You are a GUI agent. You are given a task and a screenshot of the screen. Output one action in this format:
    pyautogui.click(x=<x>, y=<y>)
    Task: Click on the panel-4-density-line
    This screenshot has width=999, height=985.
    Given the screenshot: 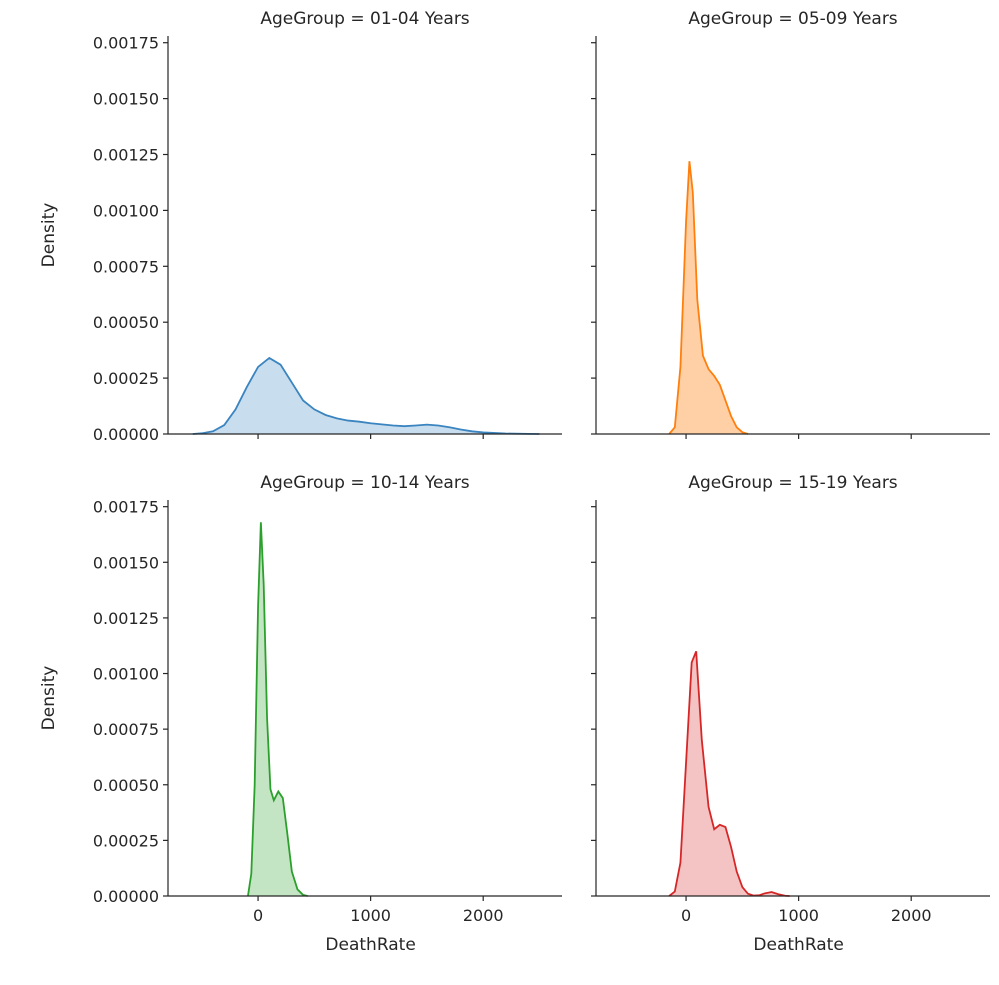 What is the action you would take?
    pyautogui.click(x=729, y=773)
    